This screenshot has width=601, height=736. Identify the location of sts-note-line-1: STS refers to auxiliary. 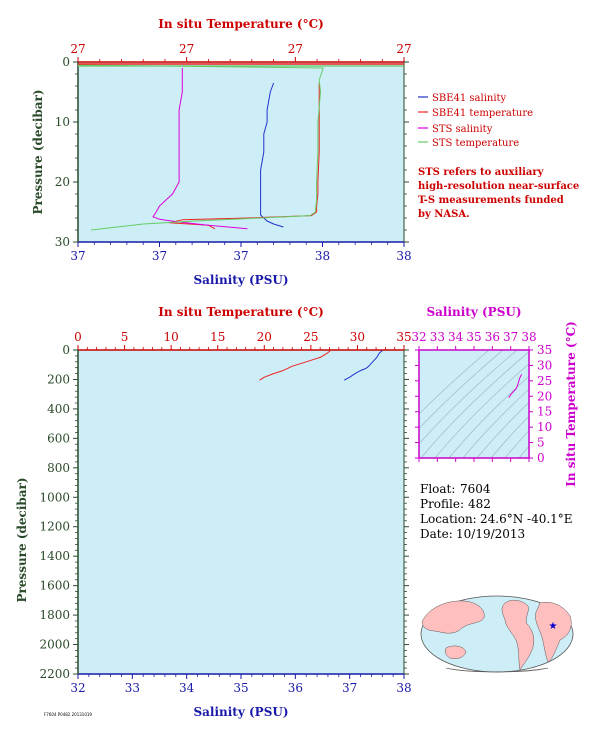
(481, 172).